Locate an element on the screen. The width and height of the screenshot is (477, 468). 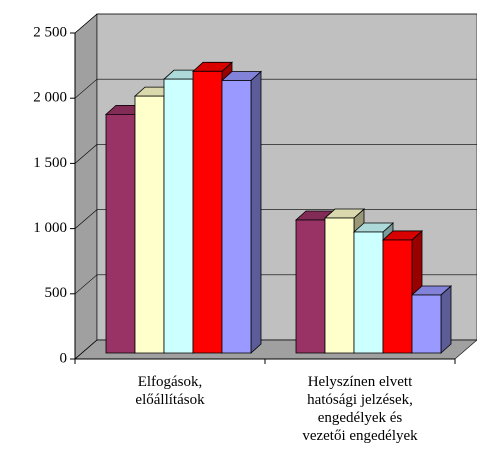
y-tick-label: 2 000 is located at coordinates (50, 98).